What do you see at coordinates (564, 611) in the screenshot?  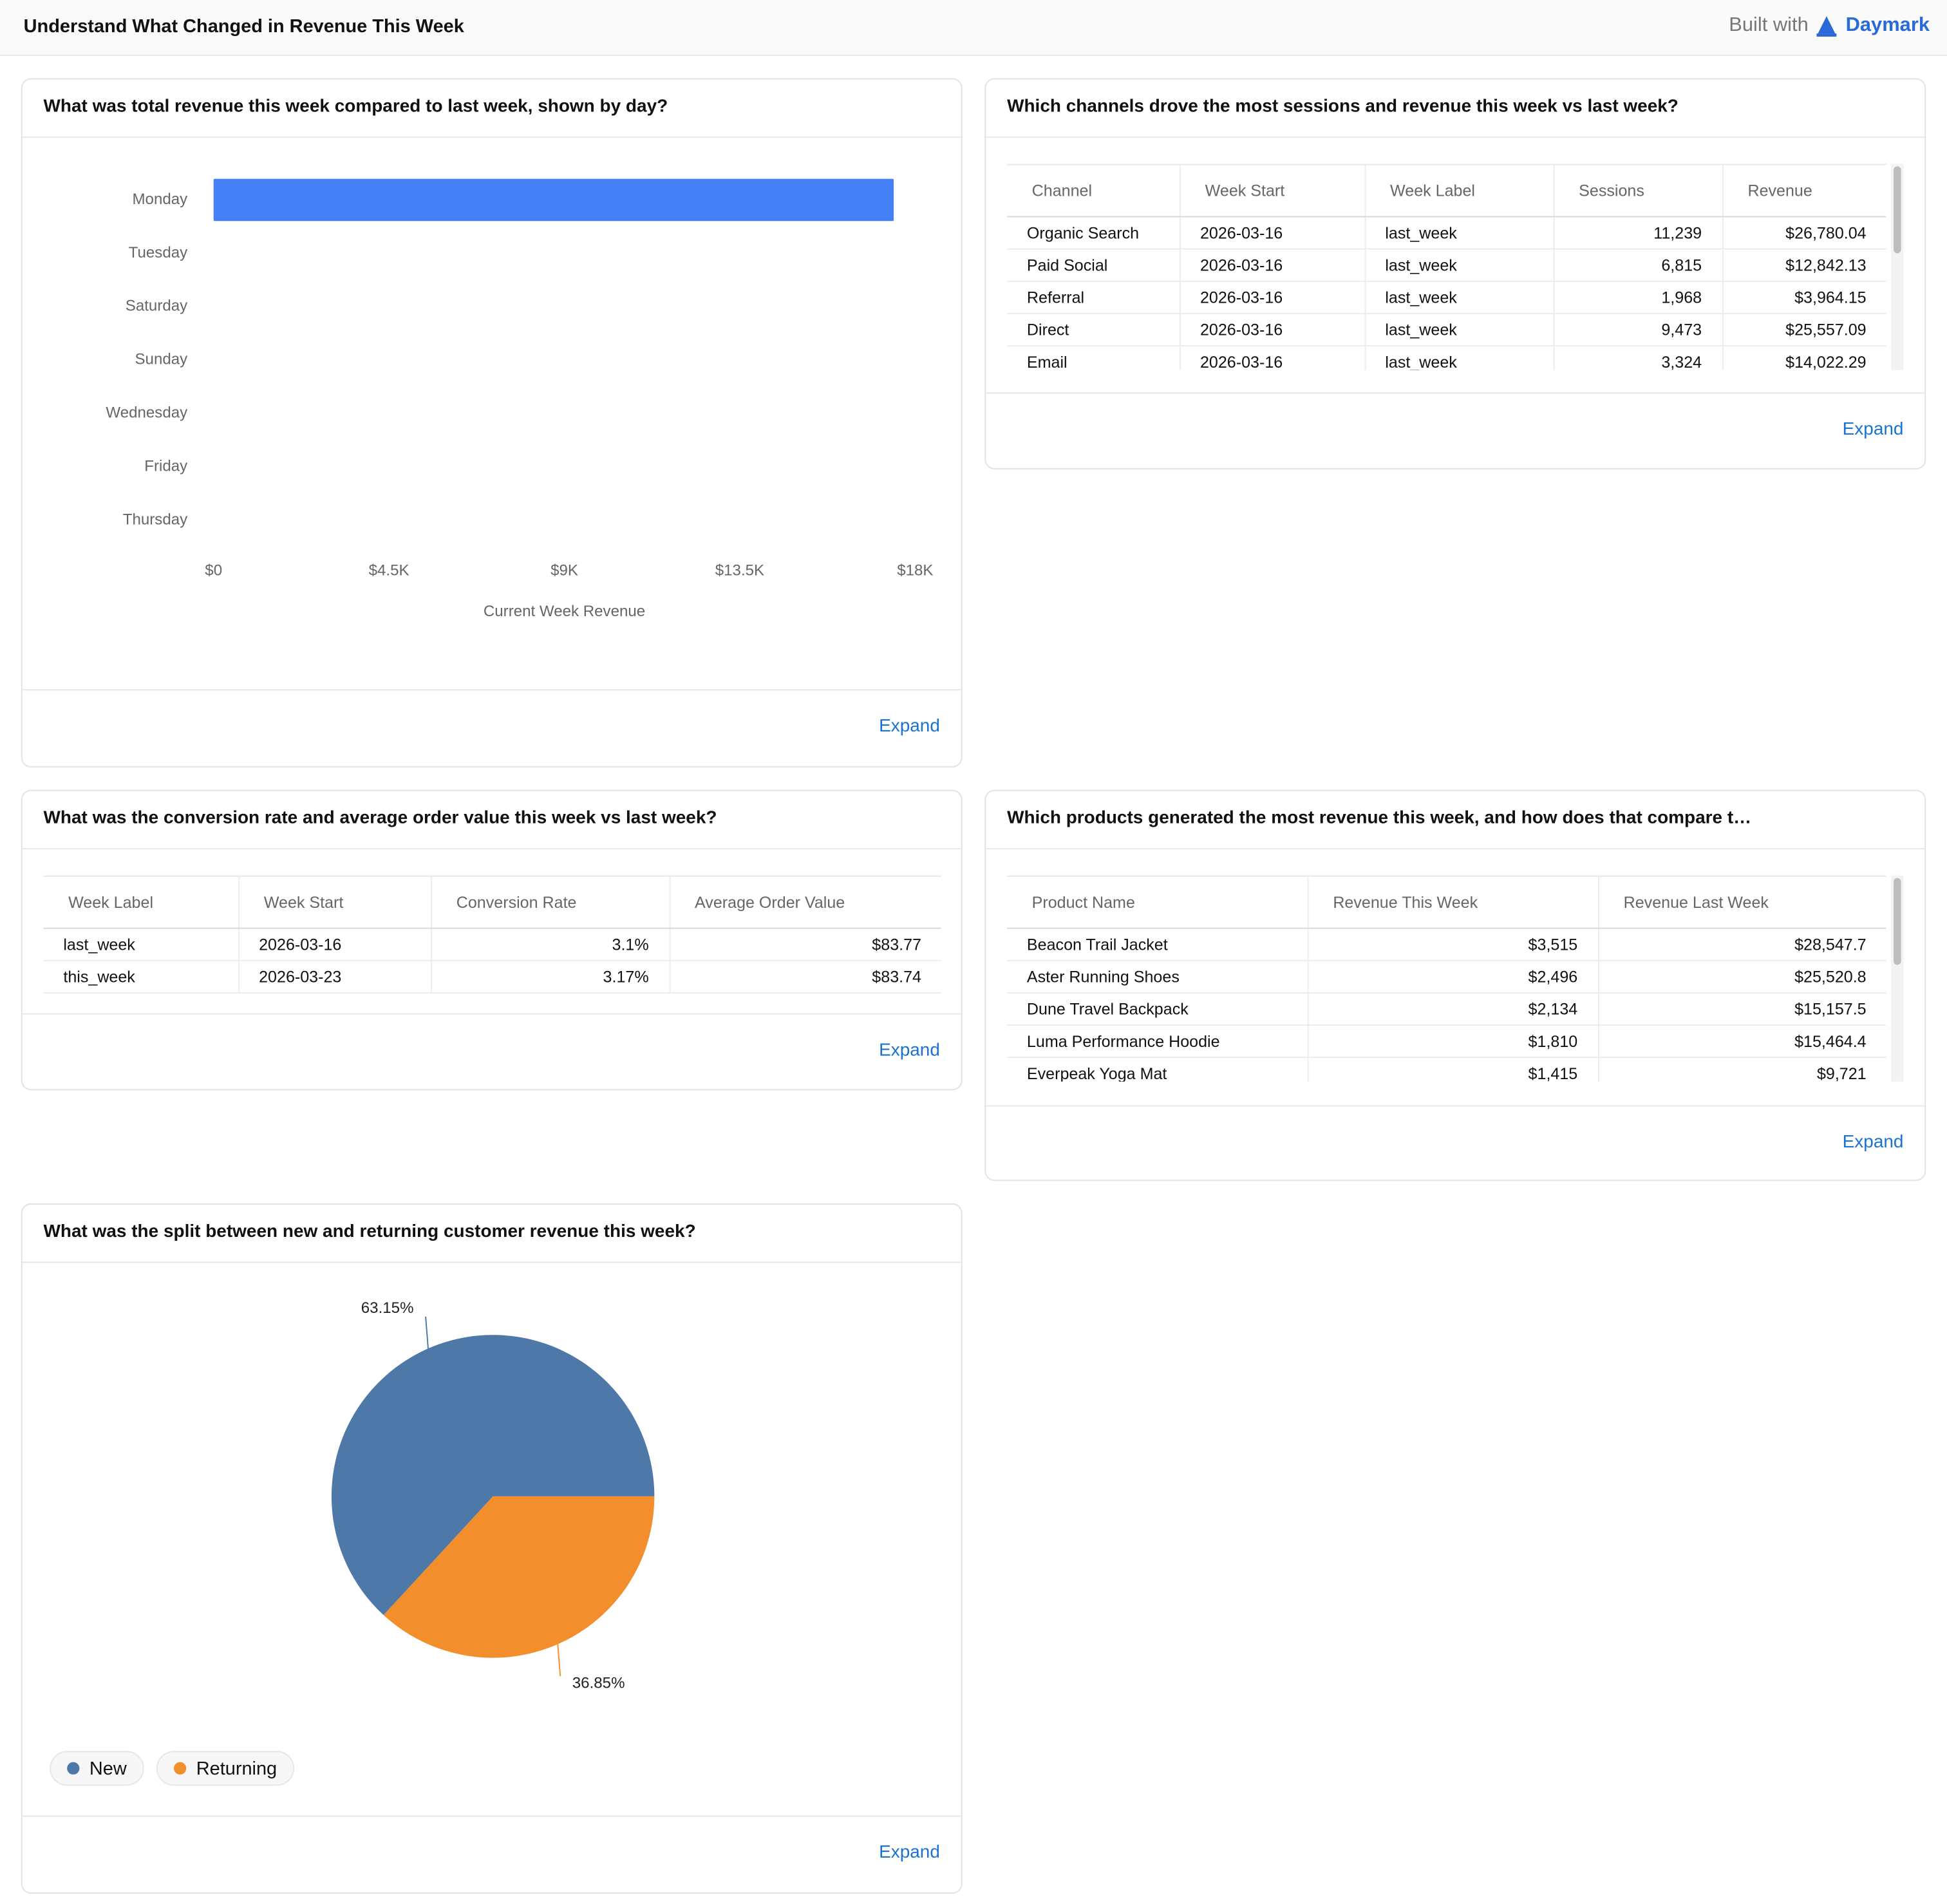 I see `x-axis-label: Current Week Revenue` at bounding box center [564, 611].